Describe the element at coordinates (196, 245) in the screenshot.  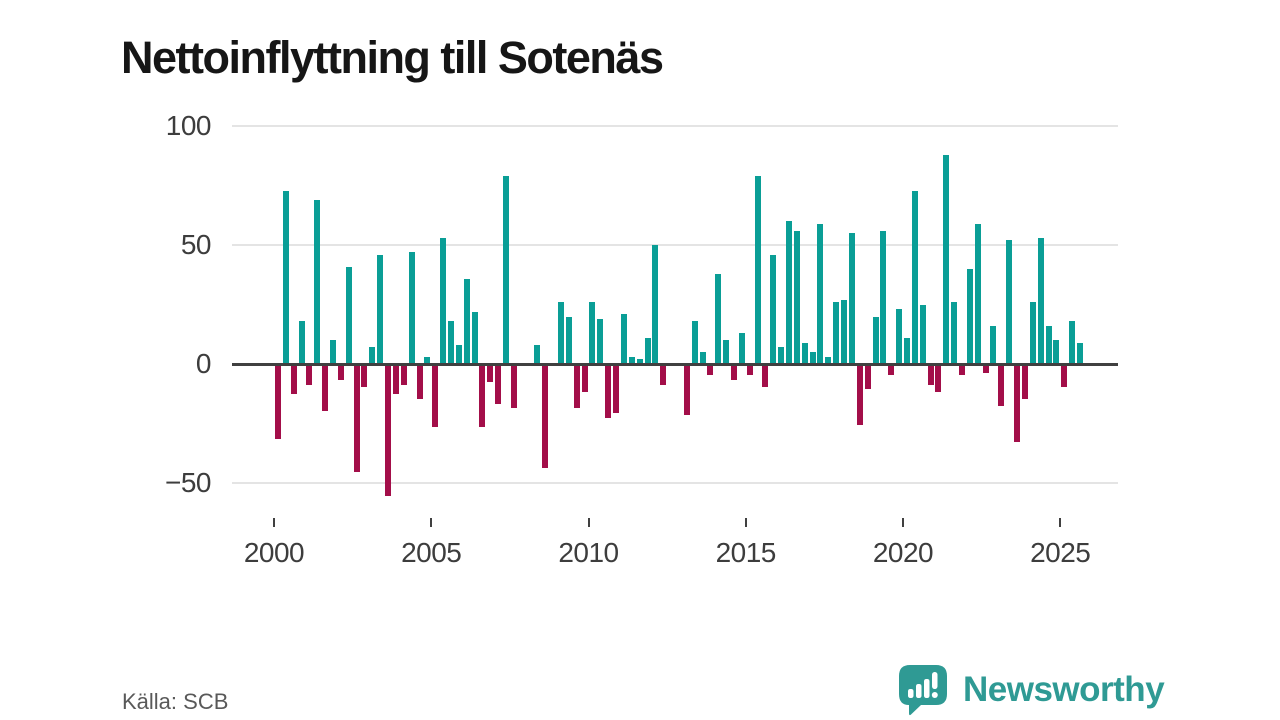
I see `y-axis-tick-label: 50` at that location.